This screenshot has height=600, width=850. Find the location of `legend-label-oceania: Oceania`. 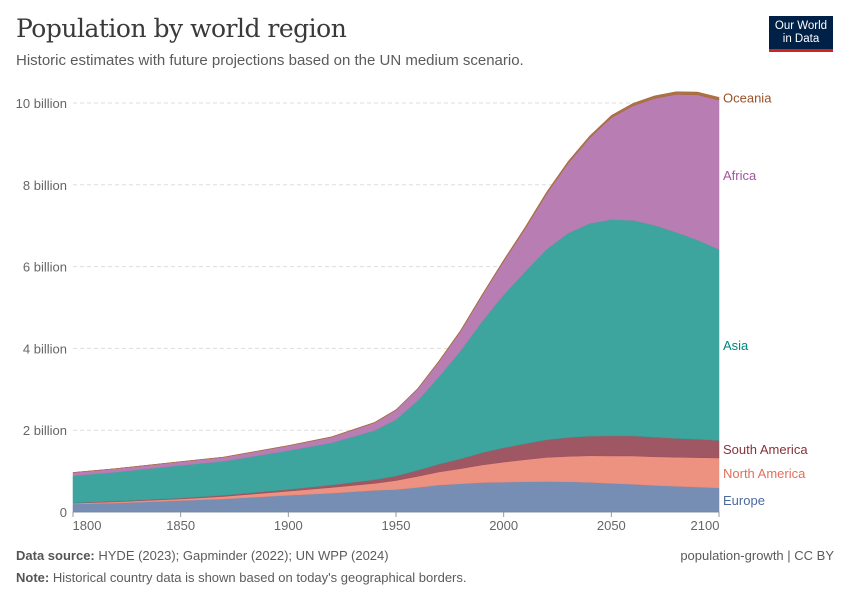

legend-label-oceania: Oceania is located at coordinates (747, 97).